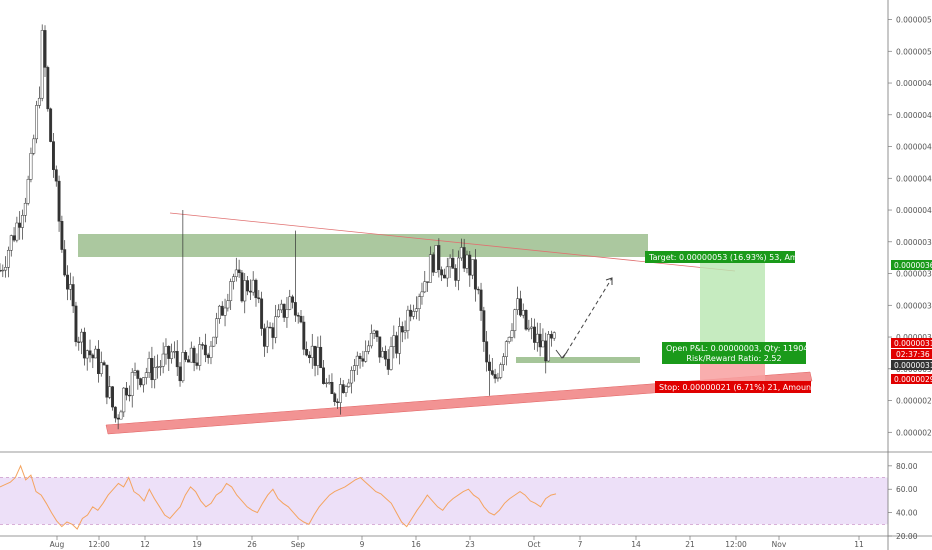 This screenshot has height=550, width=932. I want to click on rsi-pane, so click(444, 497).